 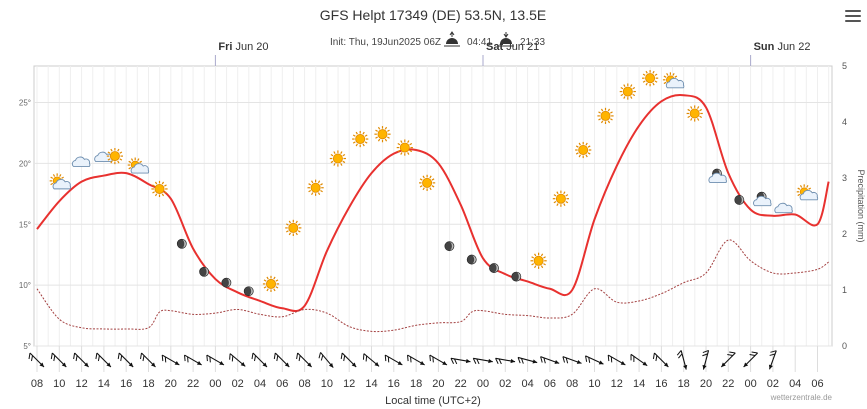 I want to click on day-label-weekday: Fri, so click(x=226, y=47).